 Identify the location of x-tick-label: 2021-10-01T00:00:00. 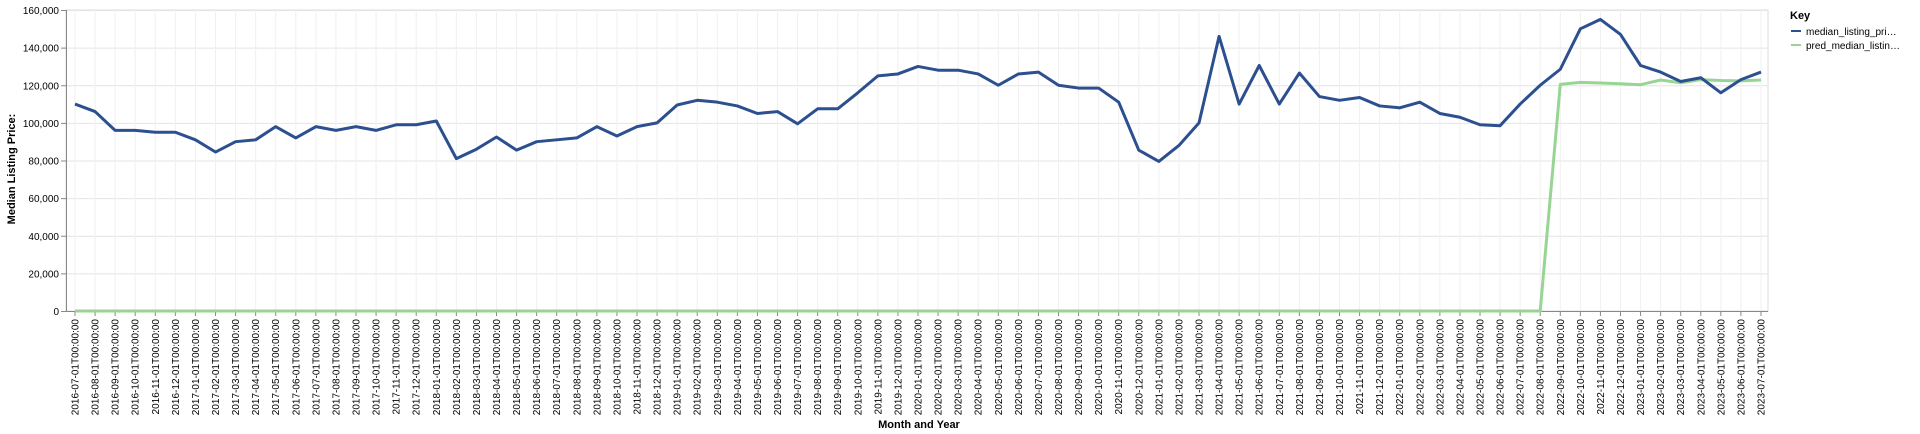
(1340, 367).